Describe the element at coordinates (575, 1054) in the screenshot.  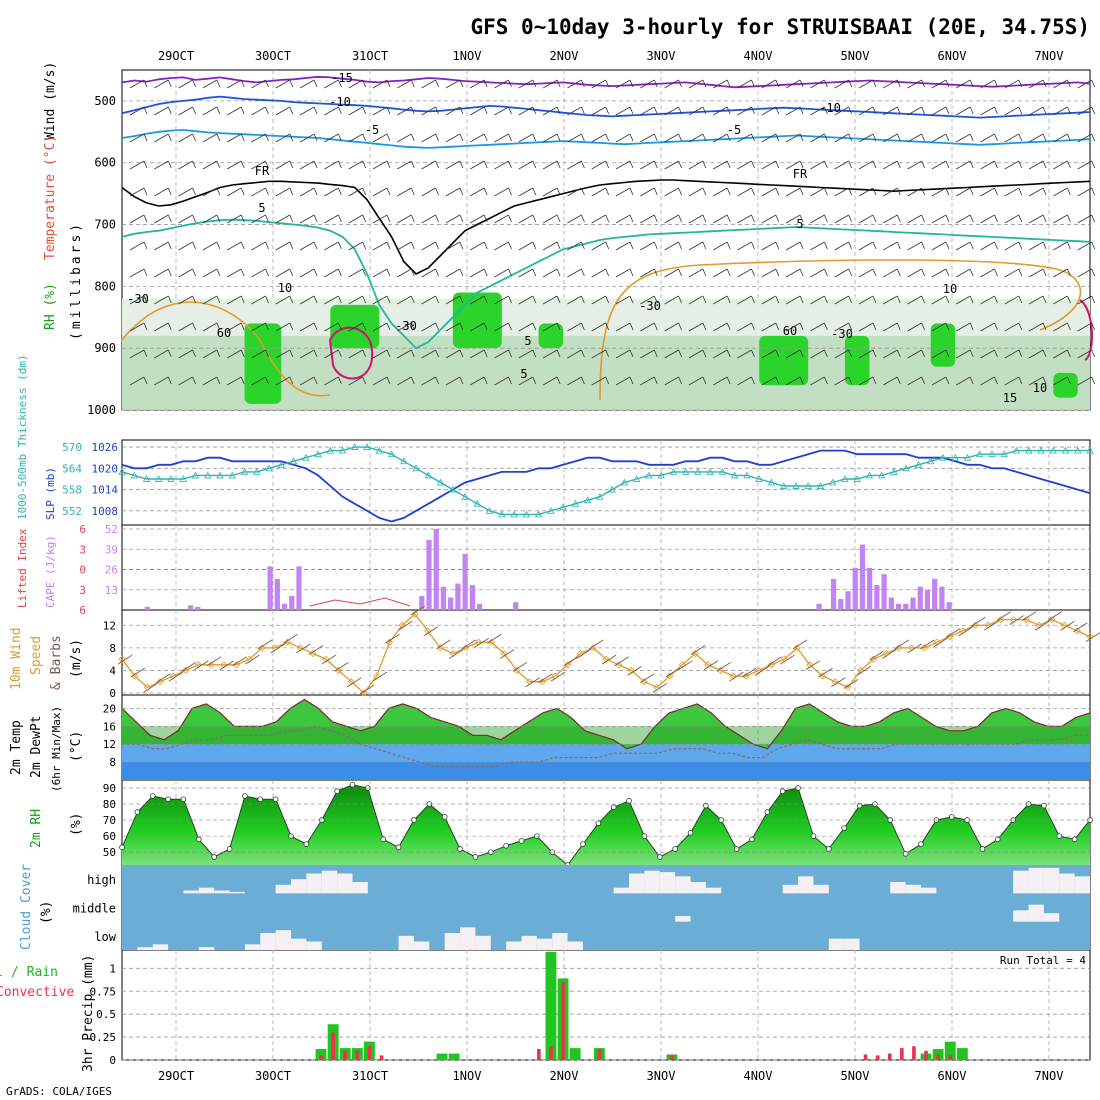
I see `precip-total-bar` at that location.